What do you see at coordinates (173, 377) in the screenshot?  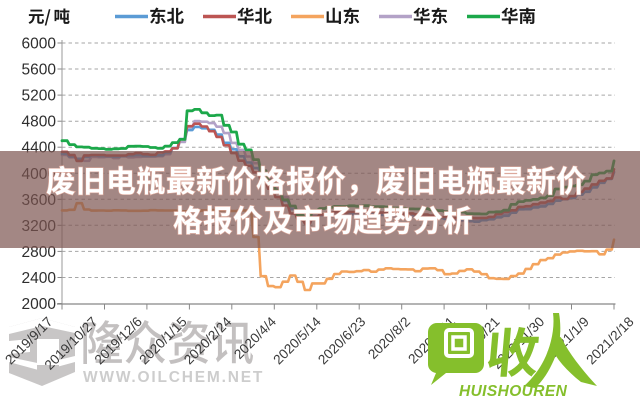 I see `svg-text: WWW.OILCHEM.NET` at bounding box center [173, 377].